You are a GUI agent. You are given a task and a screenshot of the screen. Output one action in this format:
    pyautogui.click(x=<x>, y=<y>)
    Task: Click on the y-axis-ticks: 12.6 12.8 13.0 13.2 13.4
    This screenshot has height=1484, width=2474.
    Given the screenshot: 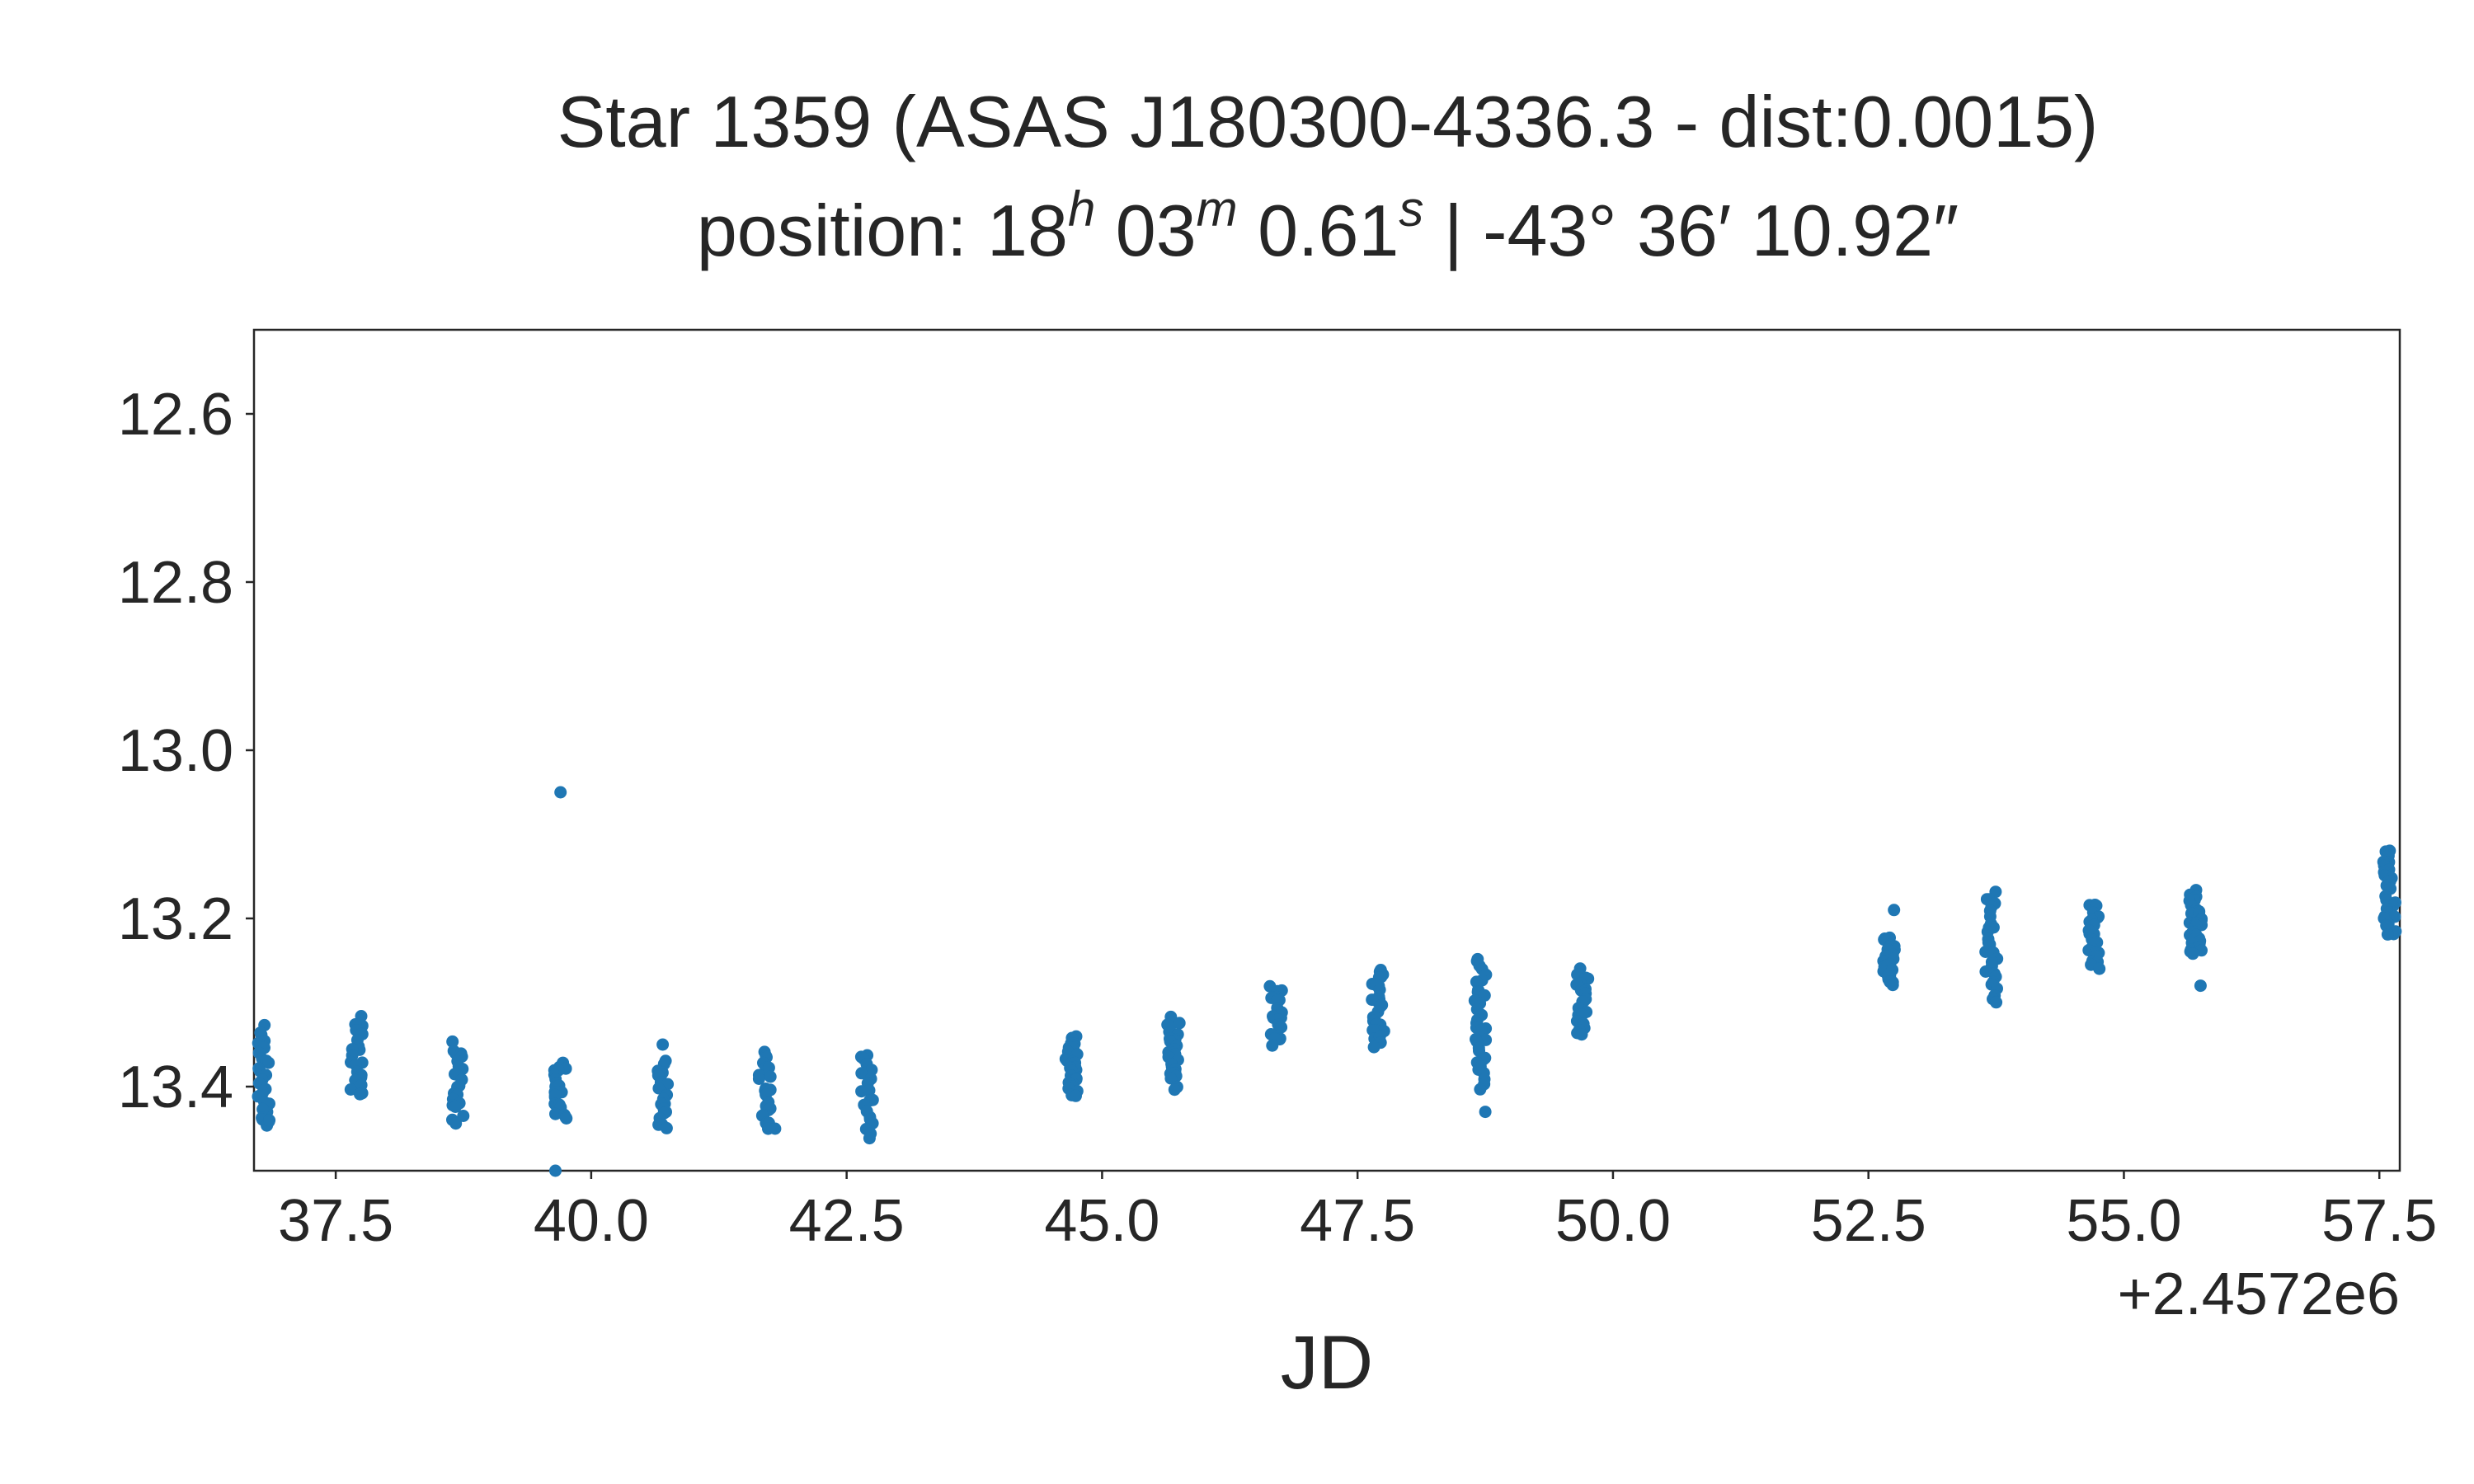 What is the action you would take?
    pyautogui.click(x=186, y=751)
    